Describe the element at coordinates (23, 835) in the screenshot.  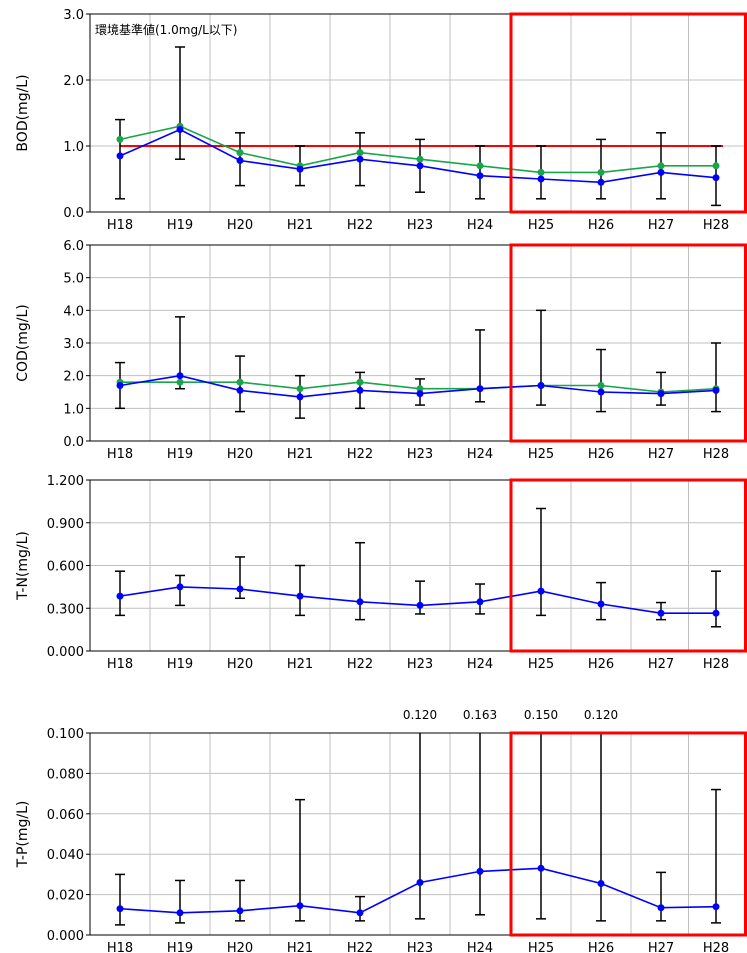
I see `y-axis-label: T-P(mg/L)` at that location.